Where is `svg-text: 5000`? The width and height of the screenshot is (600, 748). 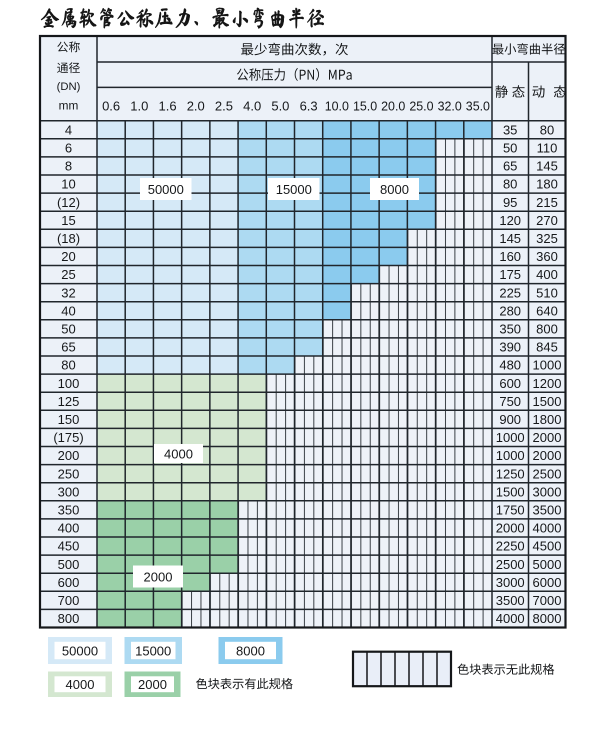 svg-text: 5000 is located at coordinates (547, 564).